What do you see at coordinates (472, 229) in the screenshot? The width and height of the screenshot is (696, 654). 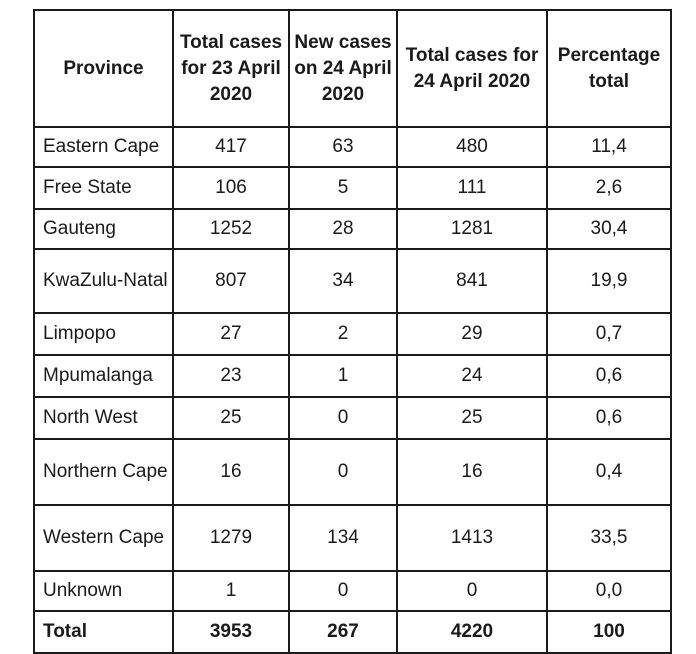 I see `total-24-cell: 1281` at bounding box center [472, 229].